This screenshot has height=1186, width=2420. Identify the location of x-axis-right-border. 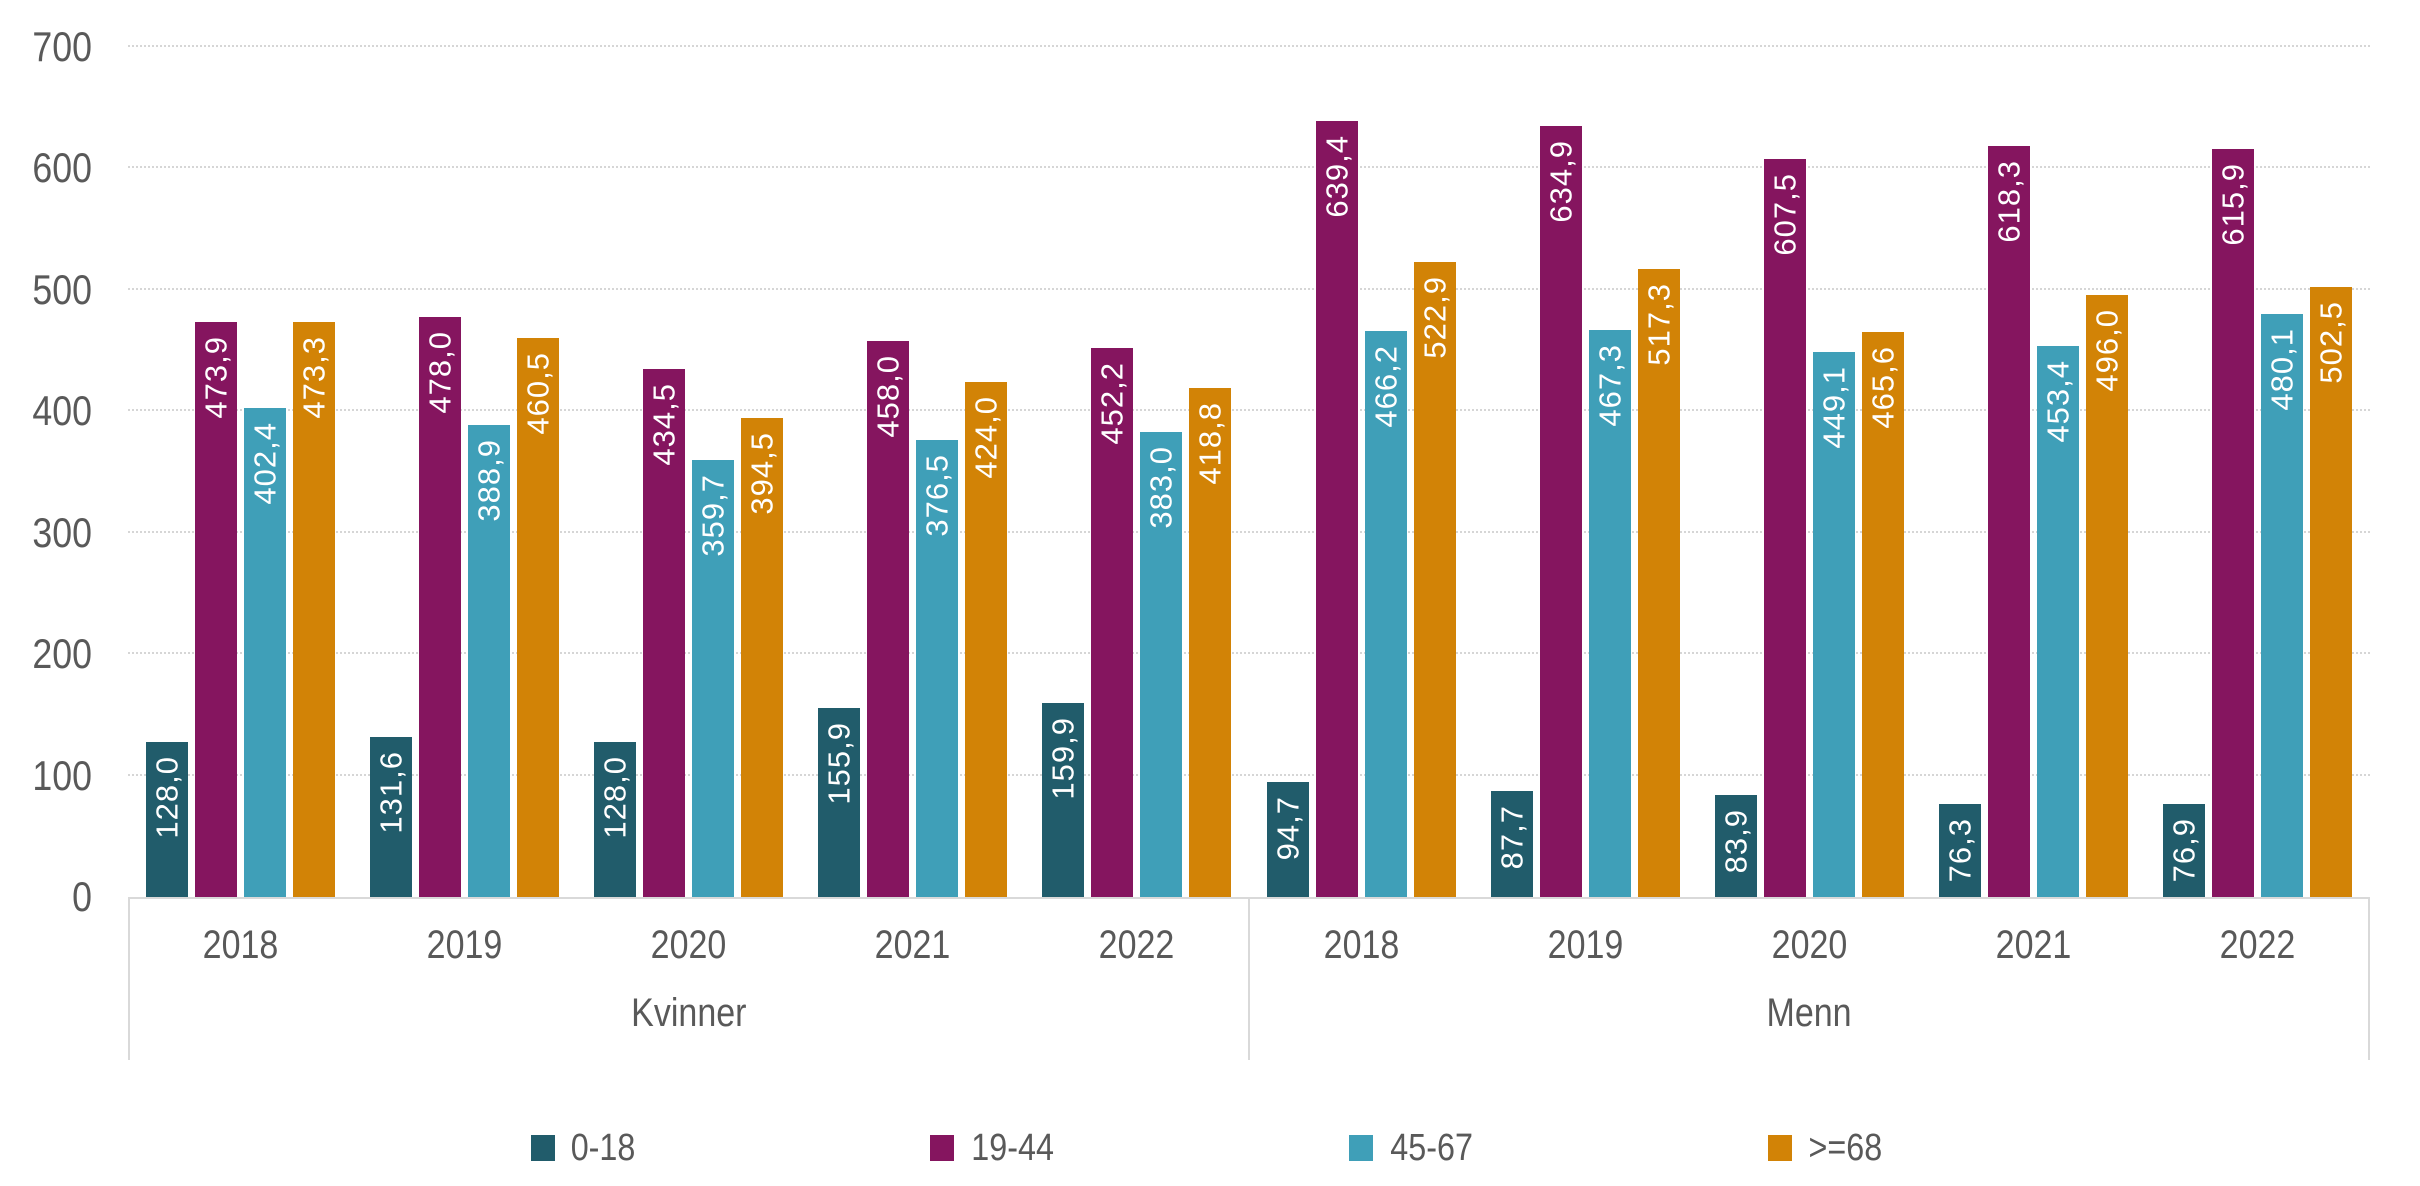
(2369, 979).